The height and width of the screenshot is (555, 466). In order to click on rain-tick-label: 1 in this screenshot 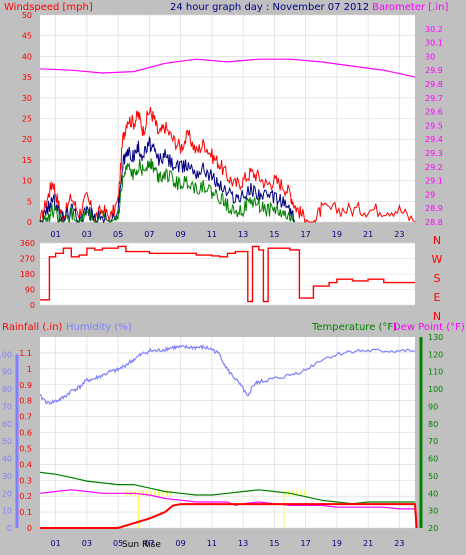, I will do `click(29, 369)`.